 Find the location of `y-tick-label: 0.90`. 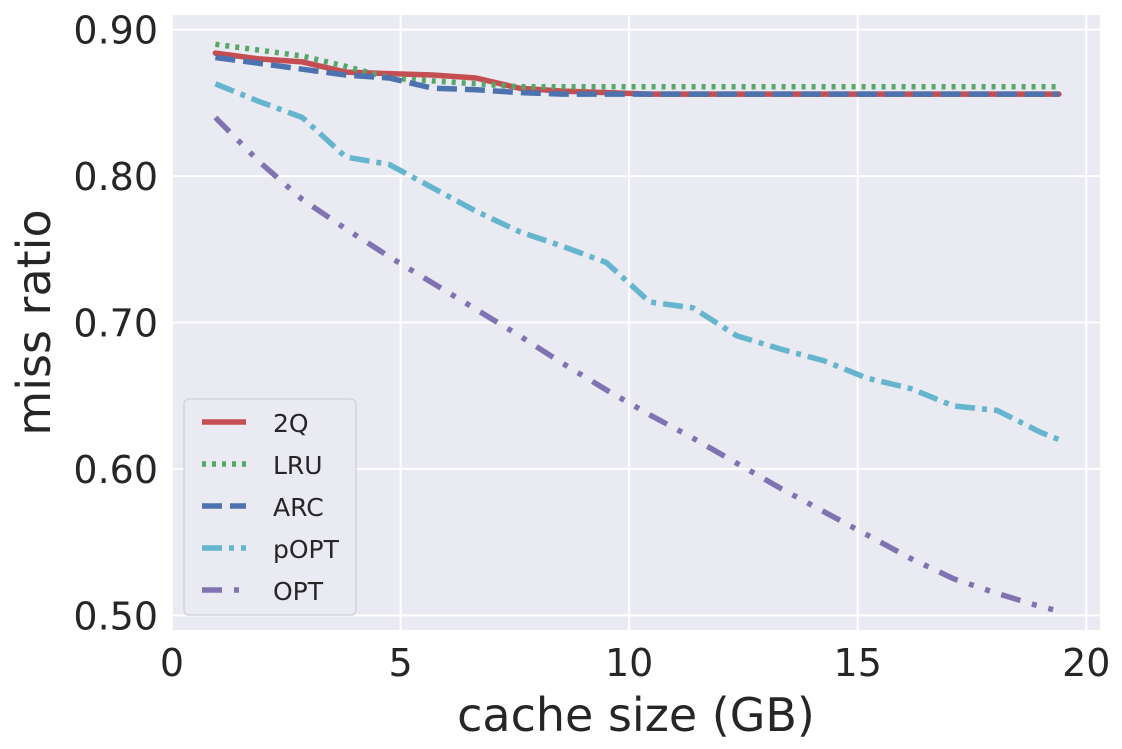

y-tick-label: 0.90 is located at coordinates (115, 31).